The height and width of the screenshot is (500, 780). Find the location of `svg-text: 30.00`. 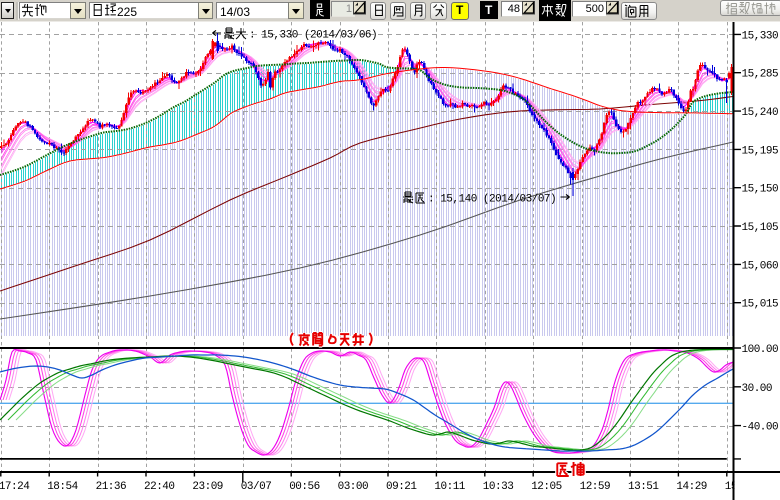

svg-text: 30.00 is located at coordinates (757, 389).